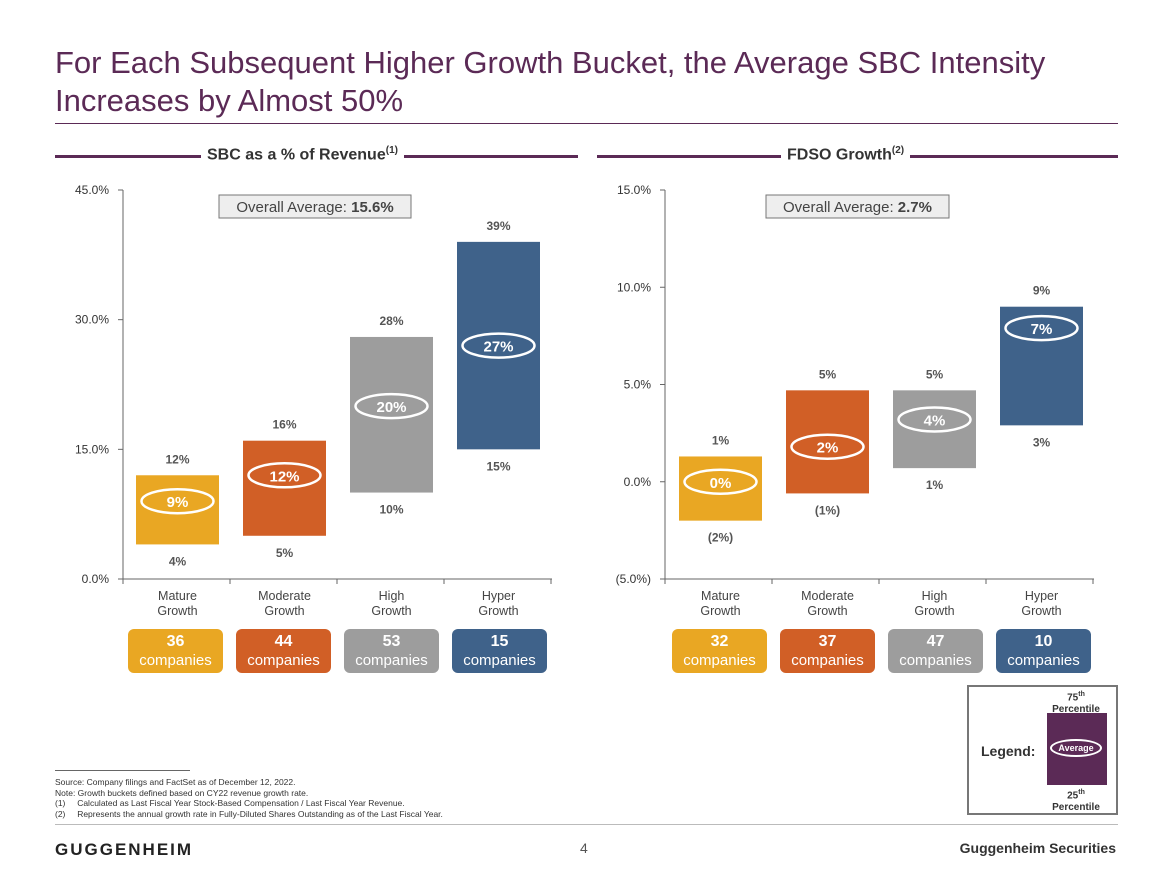 The image size is (1170, 895). I want to click on legend-25th-label: 25th Percentile, so click(1076, 800).